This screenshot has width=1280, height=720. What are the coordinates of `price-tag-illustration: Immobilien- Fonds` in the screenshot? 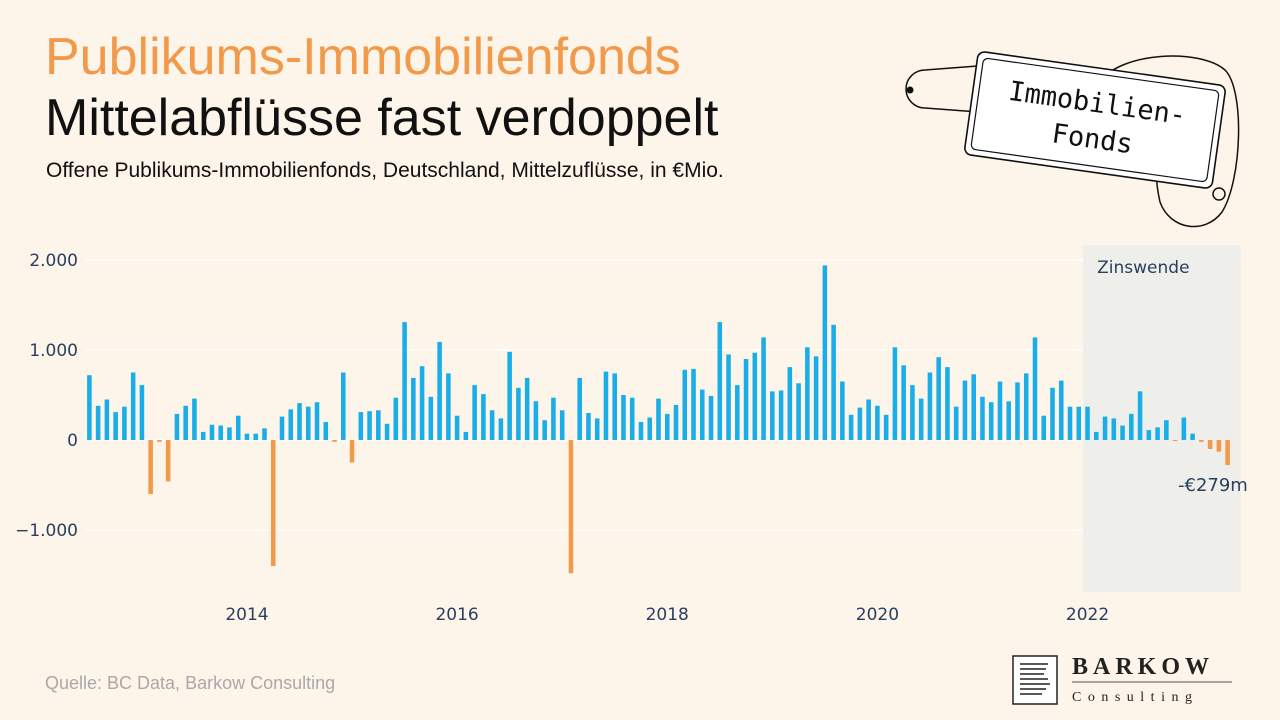 It's located at (1072, 139).